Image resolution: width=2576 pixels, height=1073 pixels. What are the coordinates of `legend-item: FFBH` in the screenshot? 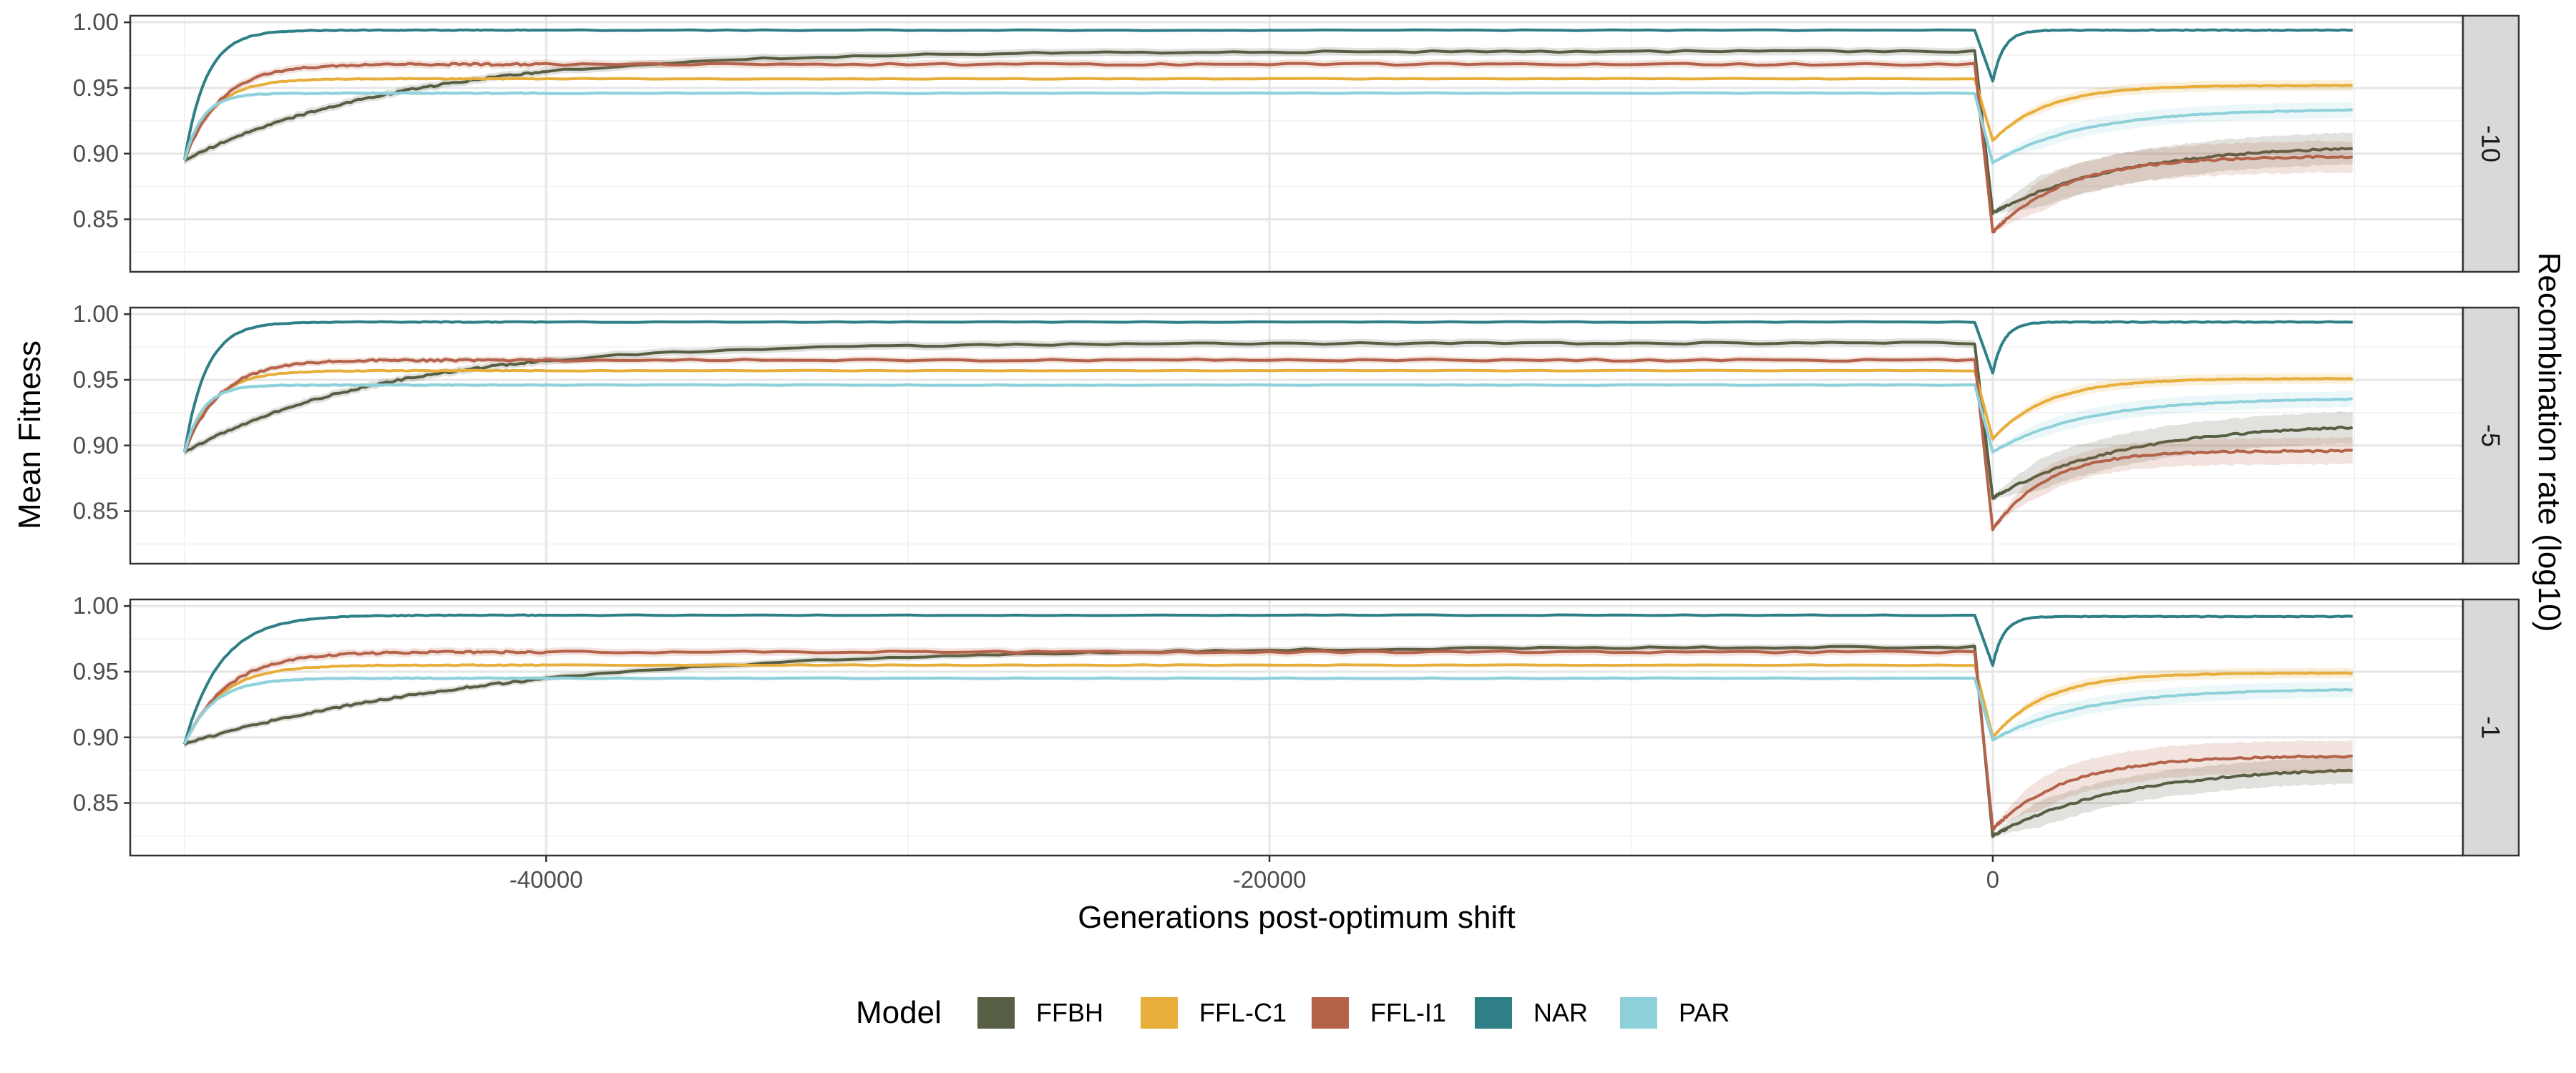 It's located at (1040, 1013).